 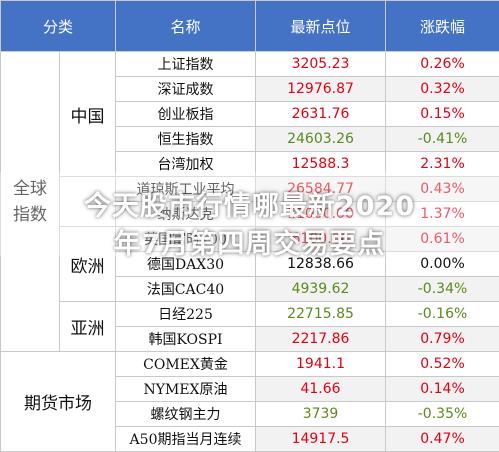 What do you see at coordinates (321, 89) in the screenshot?
I see `row-value: 12976.87` at bounding box center [321, 89].